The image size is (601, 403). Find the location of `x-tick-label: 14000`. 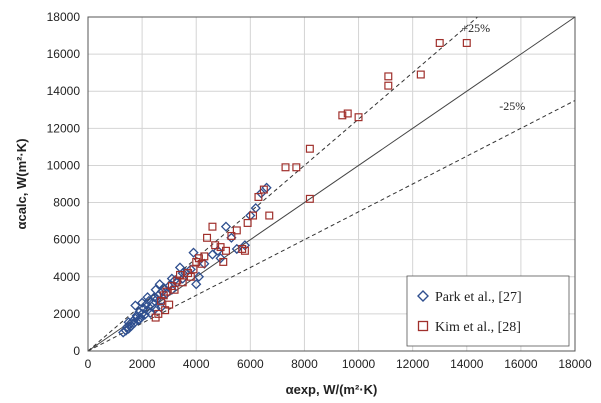

x-tick-label: 14000 is located at coordinates (467, 364).